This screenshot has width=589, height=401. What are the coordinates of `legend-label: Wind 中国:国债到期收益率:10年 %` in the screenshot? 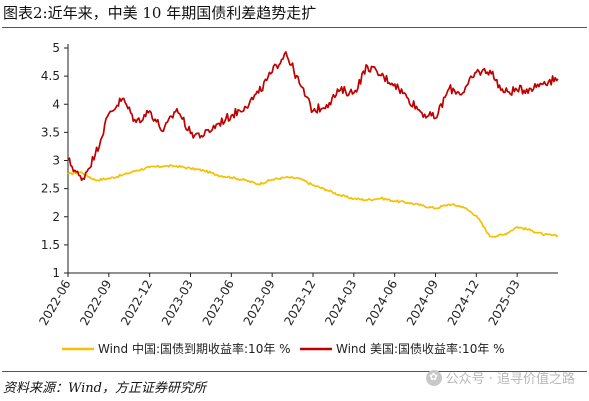 It's located at (194, 348).